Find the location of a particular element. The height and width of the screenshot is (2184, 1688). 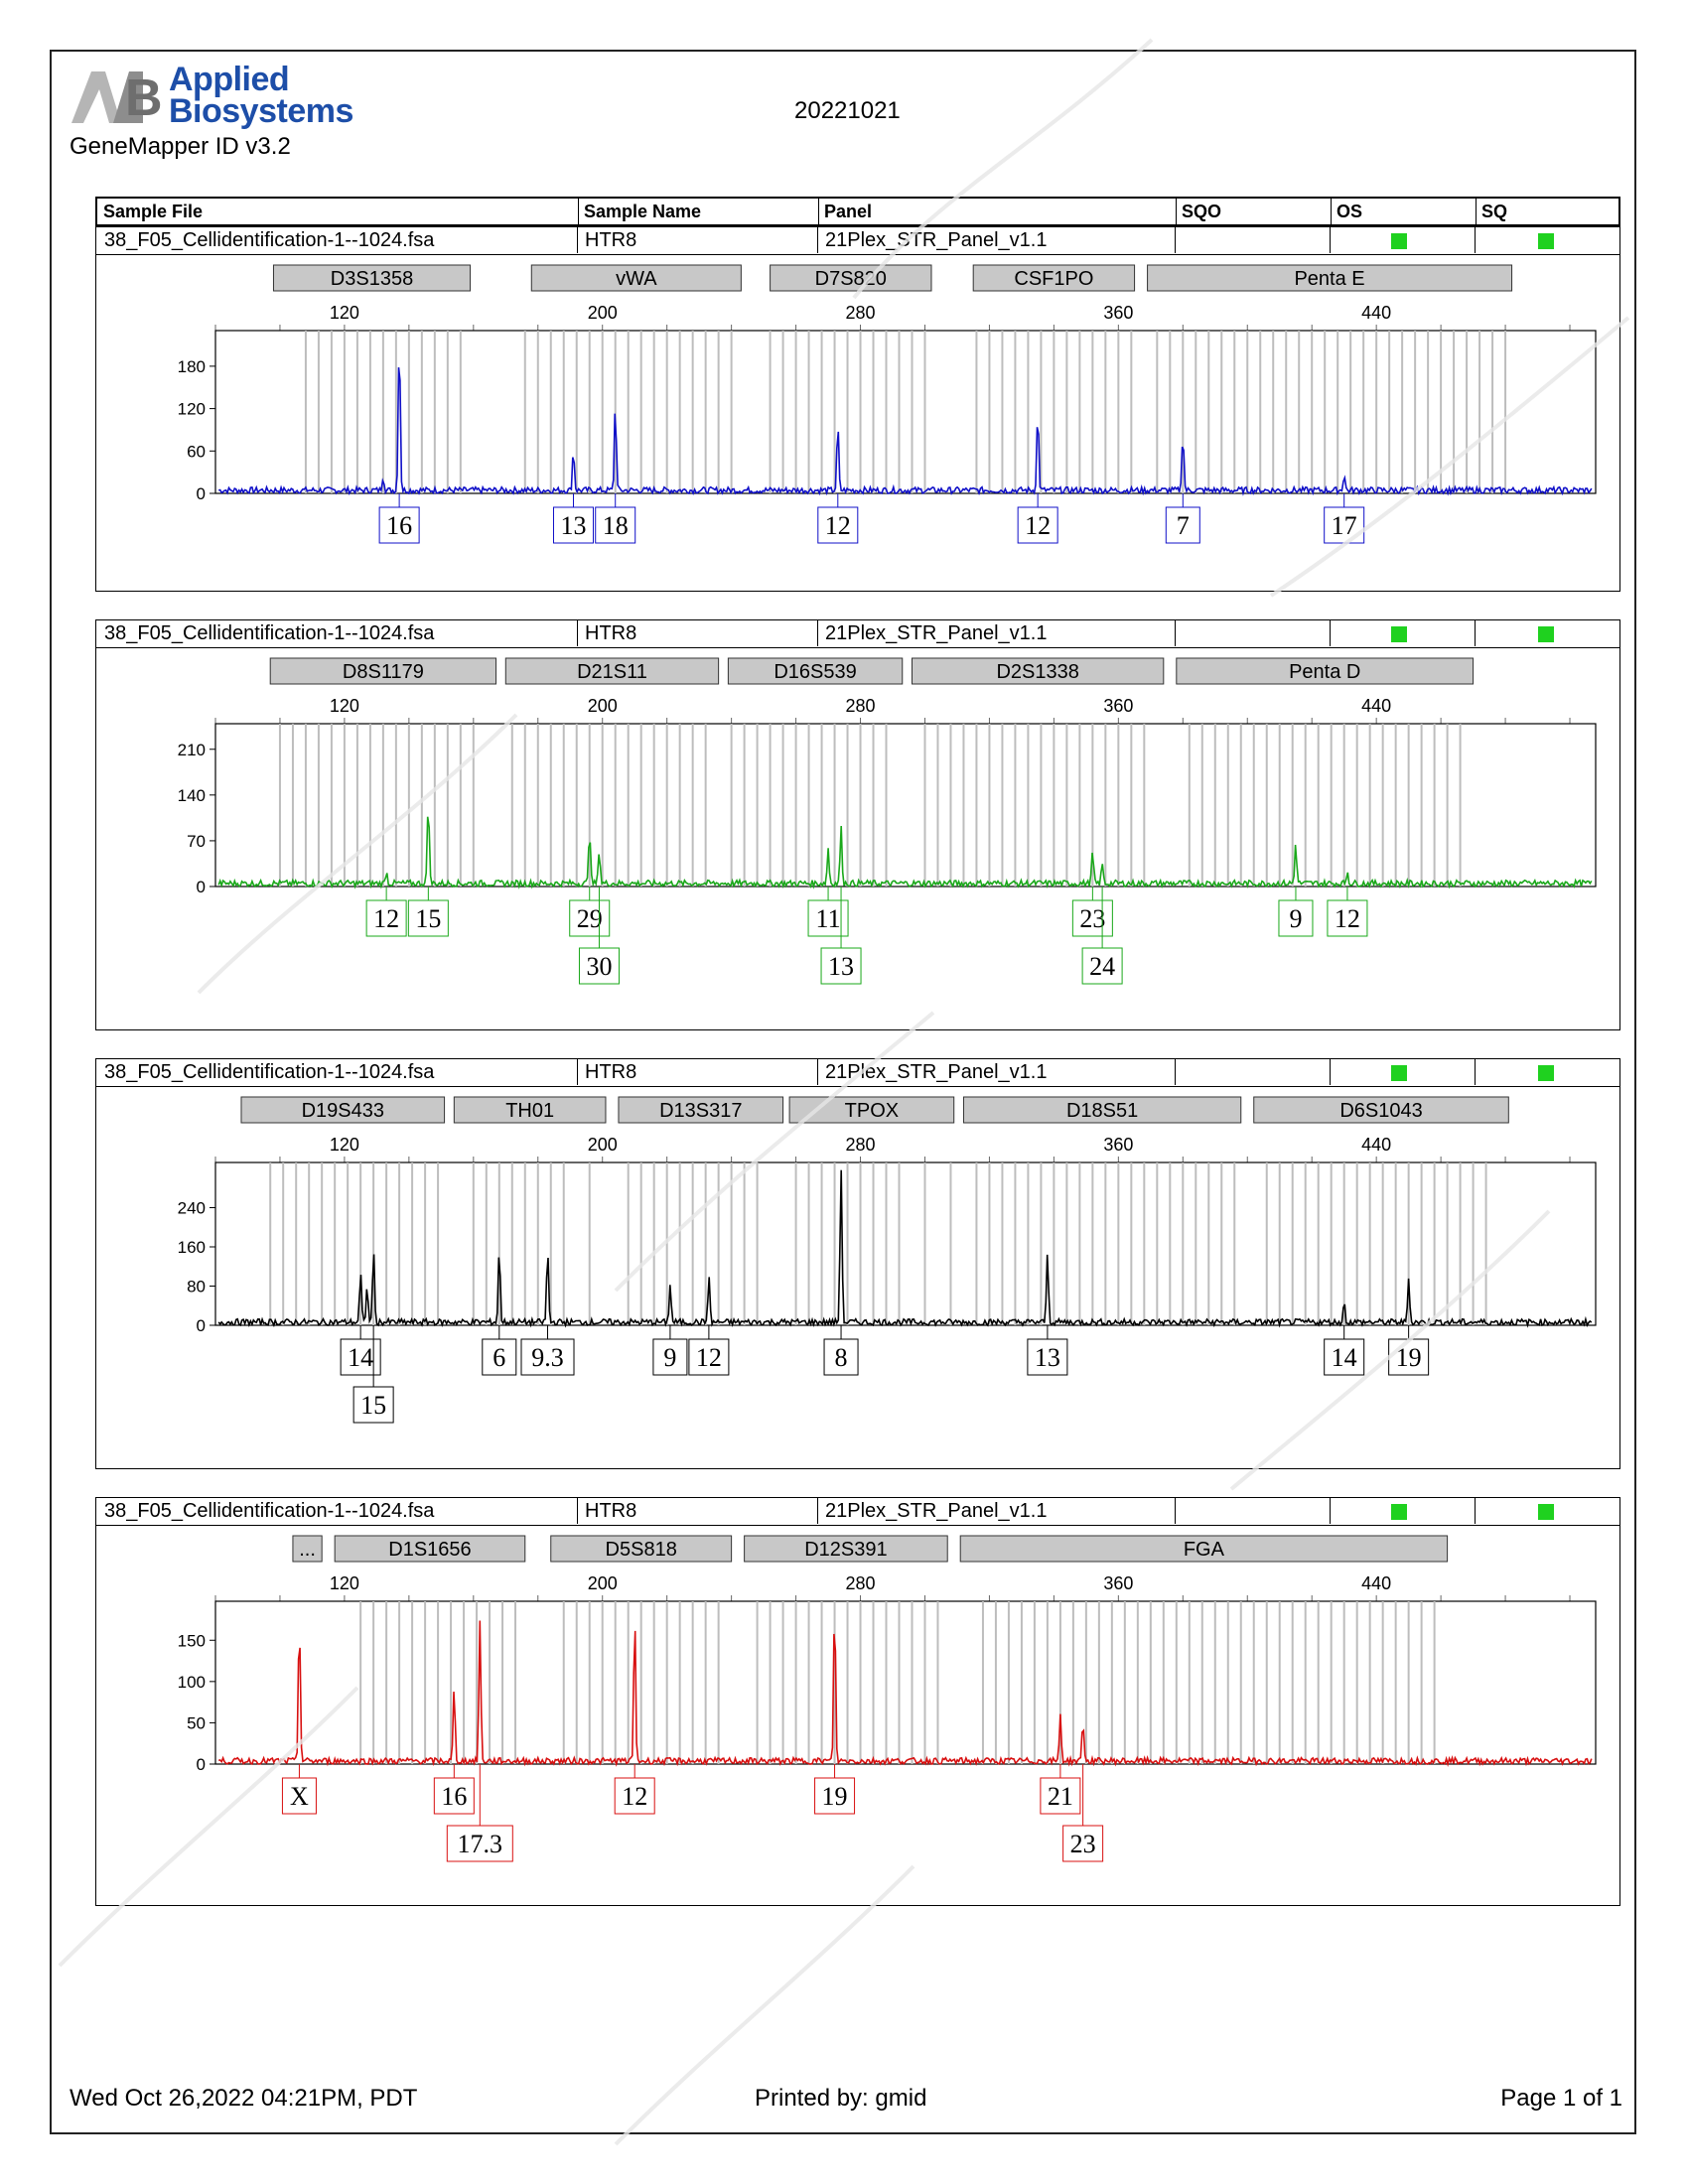

allele-call: 21 is located at coordinates (1060, 1796).